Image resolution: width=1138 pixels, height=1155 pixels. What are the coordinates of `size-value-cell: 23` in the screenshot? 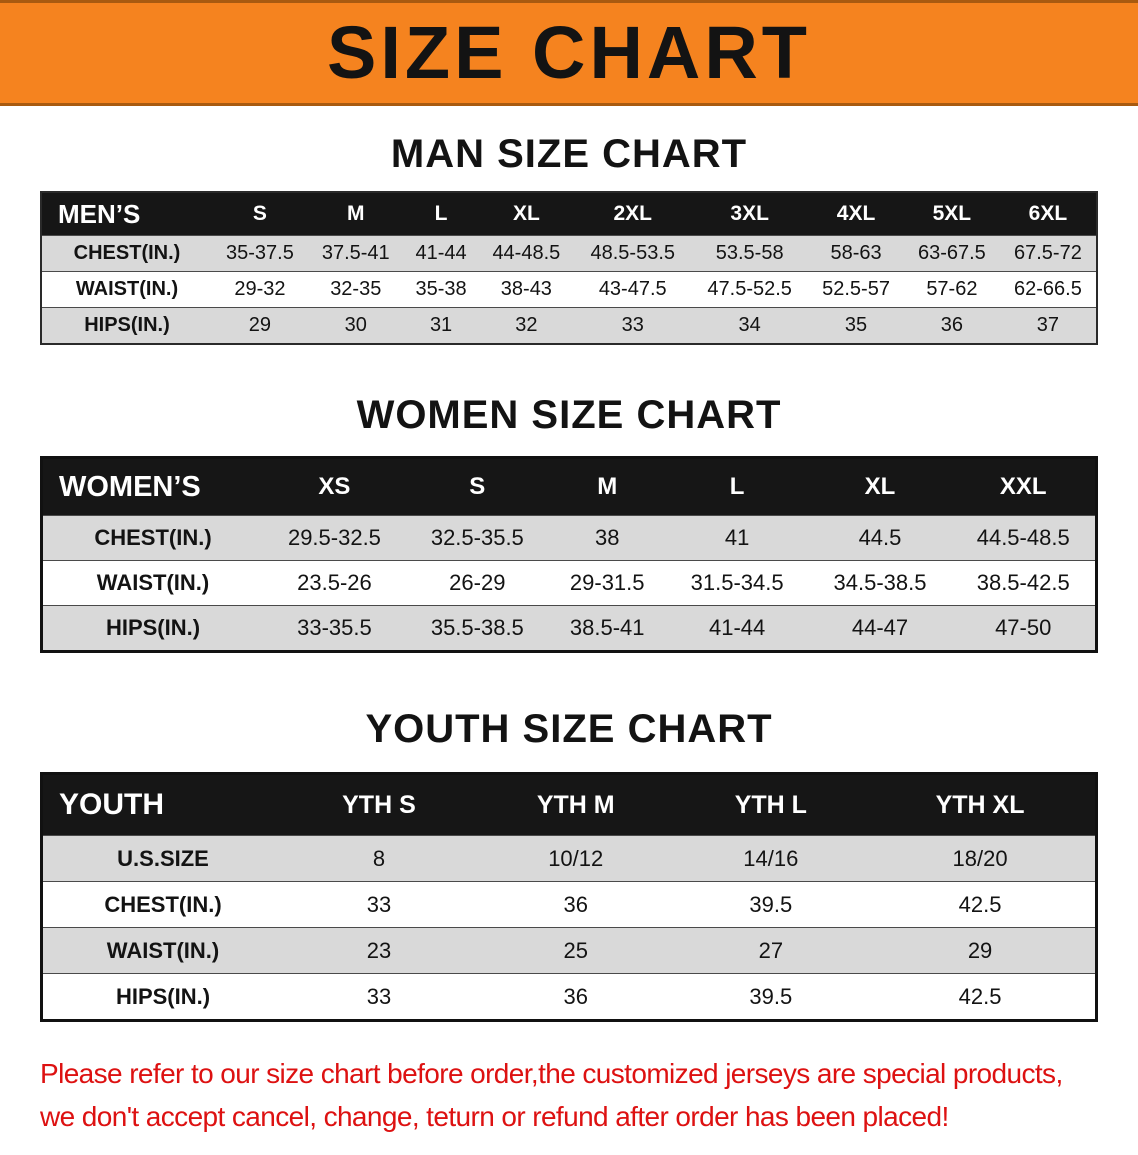 It's located at (379, 950).